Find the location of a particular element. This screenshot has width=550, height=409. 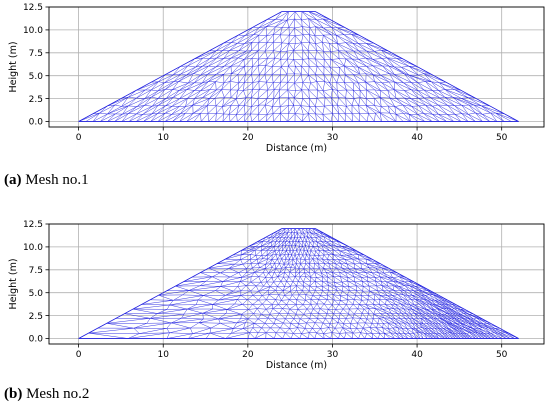

caption-mesh-1: (a) Mesh no.1 is located at coordinates (46, 180).